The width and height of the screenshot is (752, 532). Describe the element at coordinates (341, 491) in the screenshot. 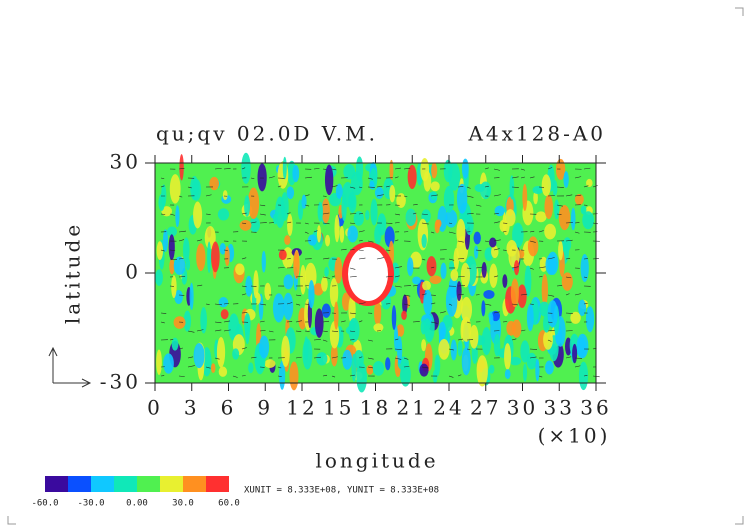

I see `unit-note: XUNIT = 8.333E+08, YUNIT = 8.333E+08` at that location.